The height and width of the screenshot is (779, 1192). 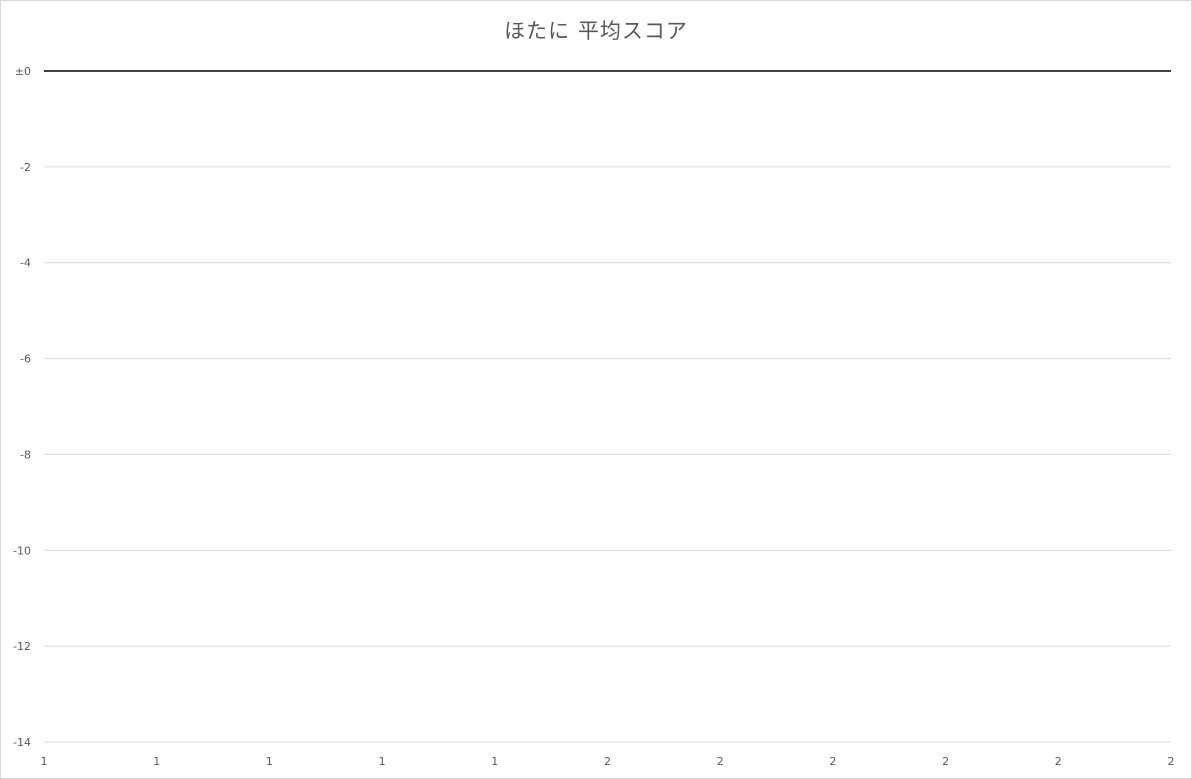 What do you see at coordinates (25, 263) in the screenshot?
I see `y-tick-label: -4` at bounding box center [25, 263].